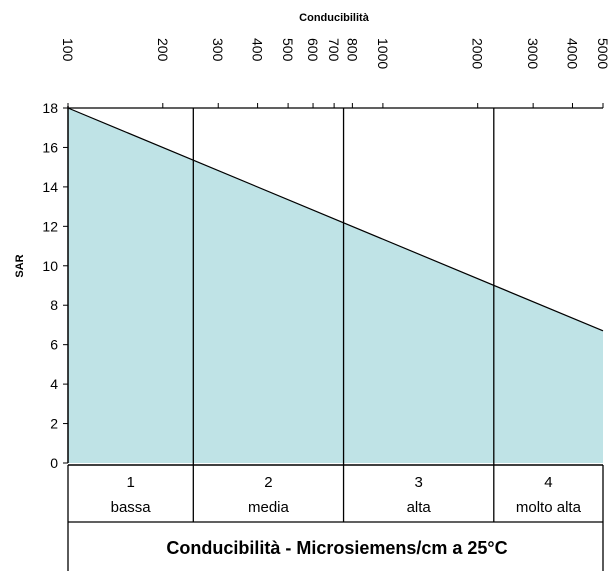 Image resolution: width=612 pixels, height=571 pixels. What do you see at coordinates (130, 482) in the screenshot?
I see `class-number-1: 1` at bounding box center [130, 482].